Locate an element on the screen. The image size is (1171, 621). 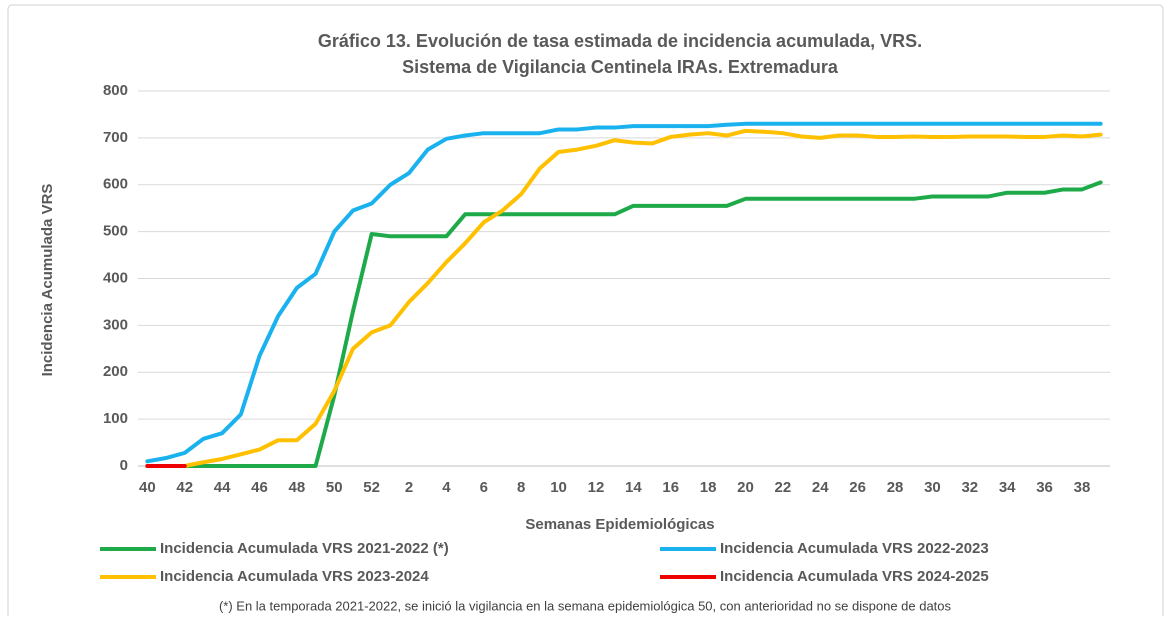
x-tick-label: 44 is located at coordinates (222, 487).